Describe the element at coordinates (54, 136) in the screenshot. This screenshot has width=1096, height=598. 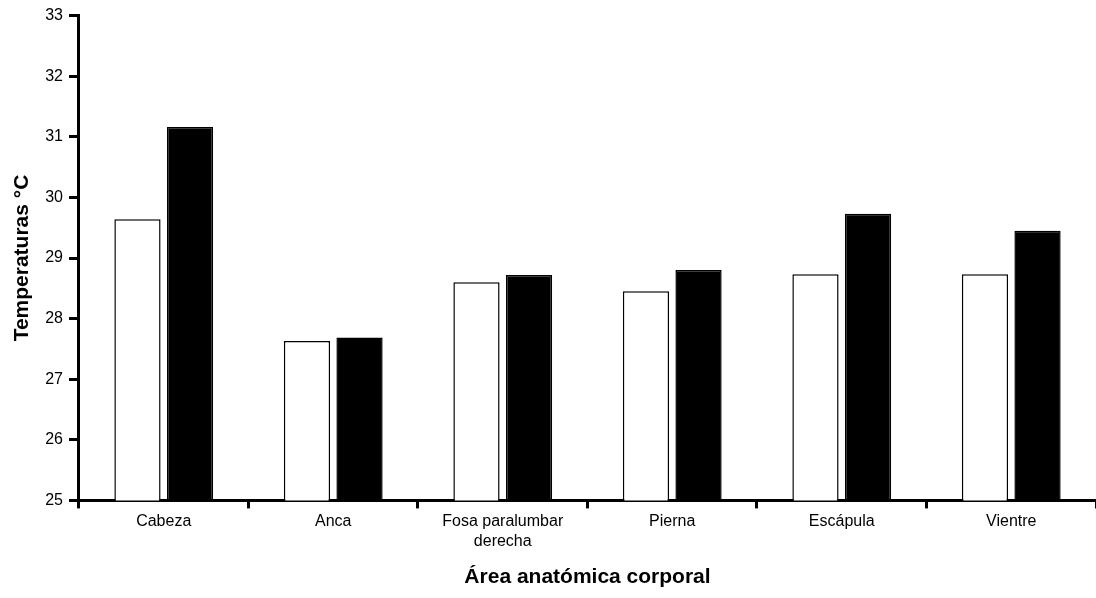
I see `y-tick-label: 31` at that location.